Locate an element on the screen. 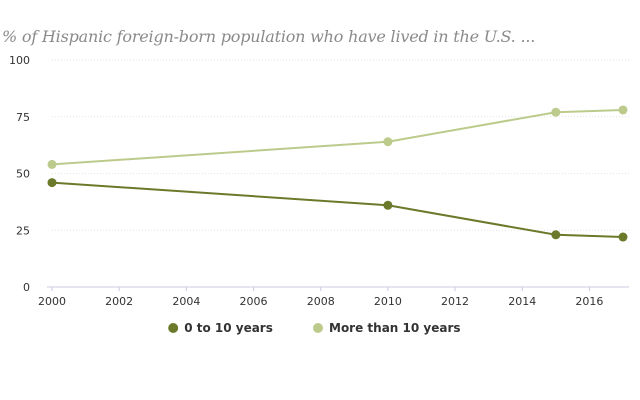  x-tick-label: 2000 is located at coordinates (52, 301).